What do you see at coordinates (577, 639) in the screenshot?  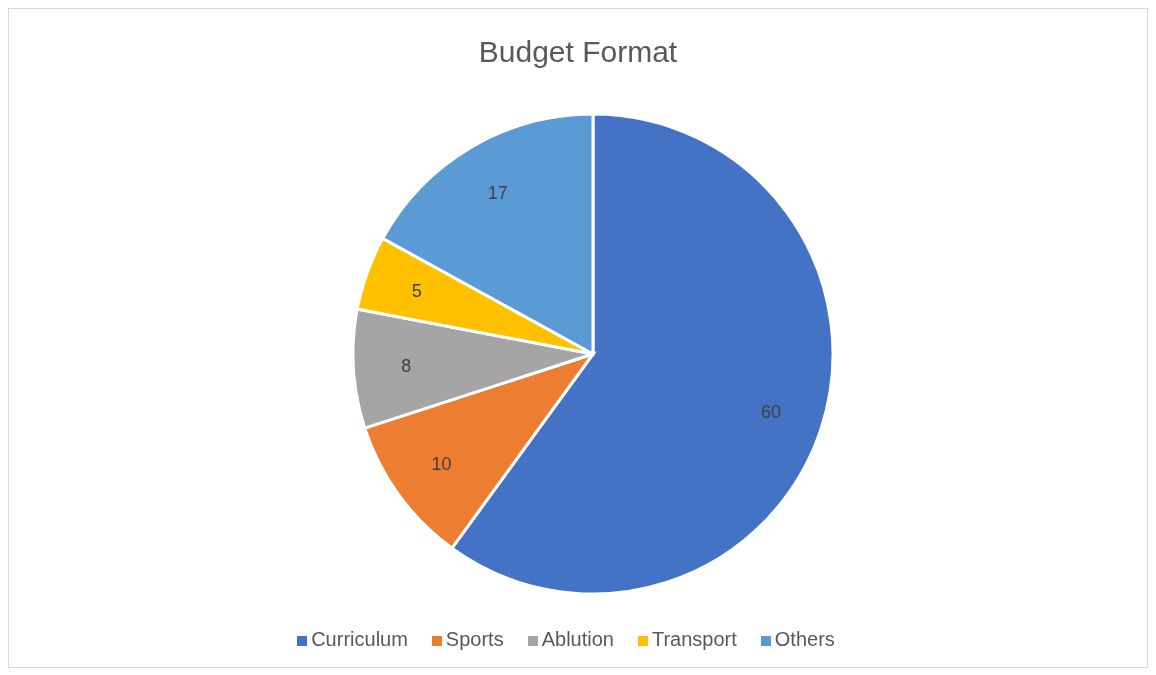 I see `legend-label: Ablution` at bounding box center [577, 639].